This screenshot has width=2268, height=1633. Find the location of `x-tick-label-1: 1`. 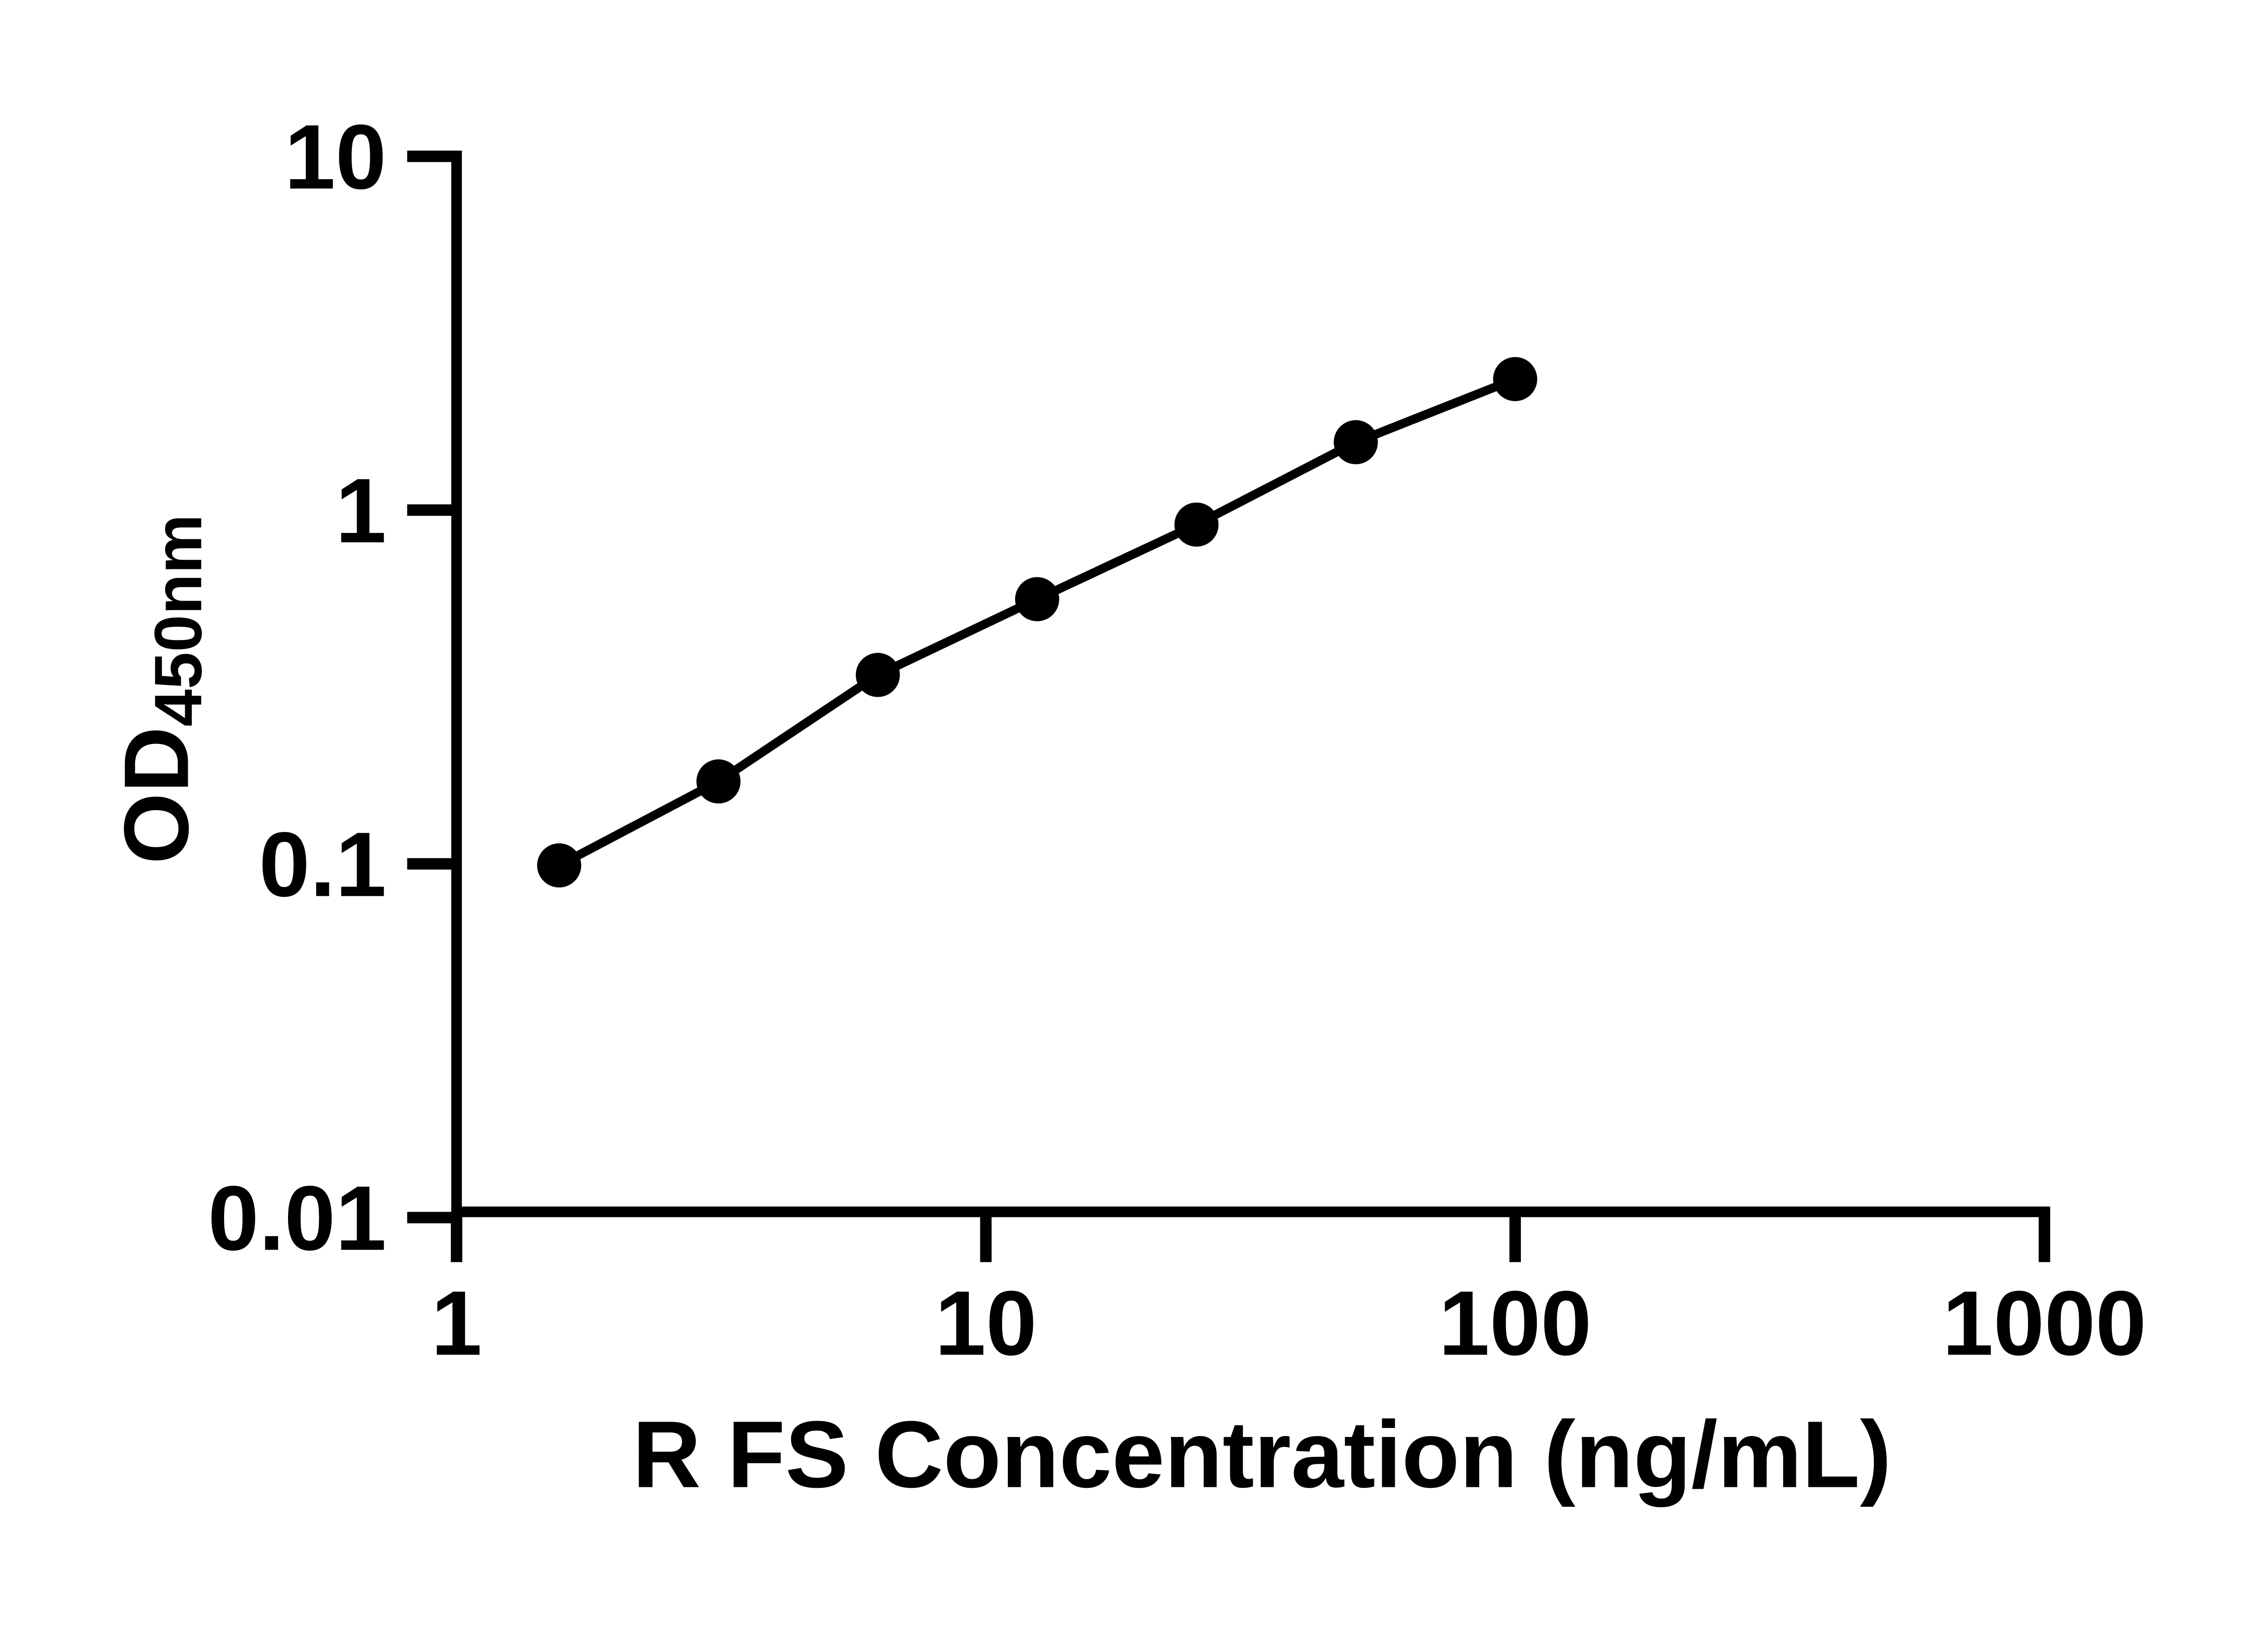

x-tick-label-1: 1 is located at coordinates (457, 1323).